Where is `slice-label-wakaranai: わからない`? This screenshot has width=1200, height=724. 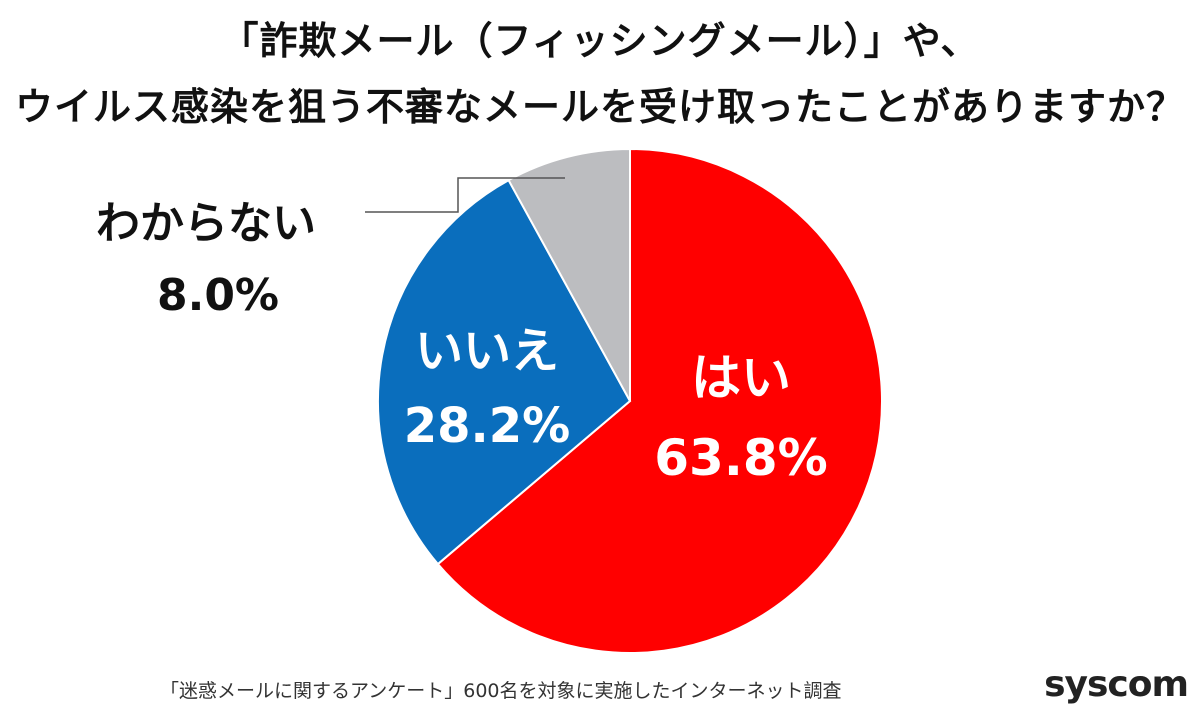 slice-label-wakaranai: わからない is located at coordinates (206, 223).